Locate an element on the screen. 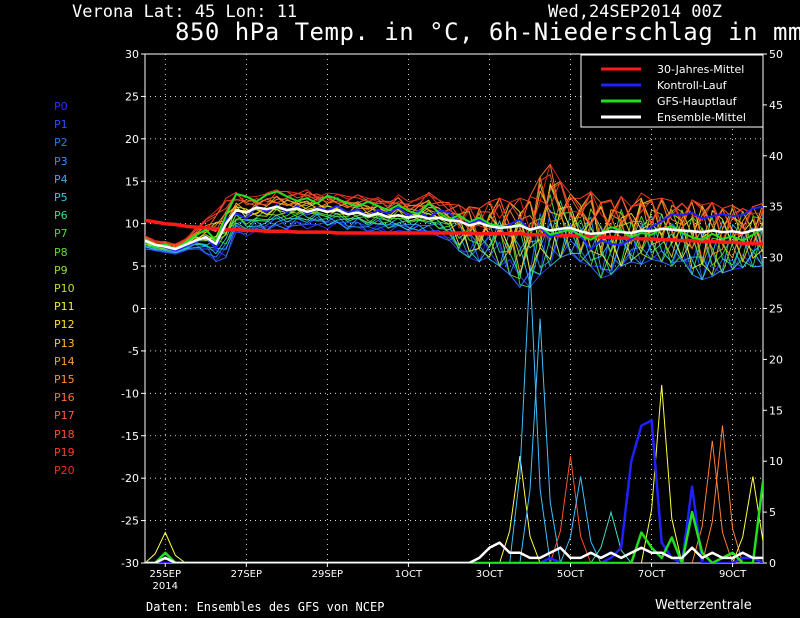  member-label-p17: P17 is located at coordinates (64, 416).